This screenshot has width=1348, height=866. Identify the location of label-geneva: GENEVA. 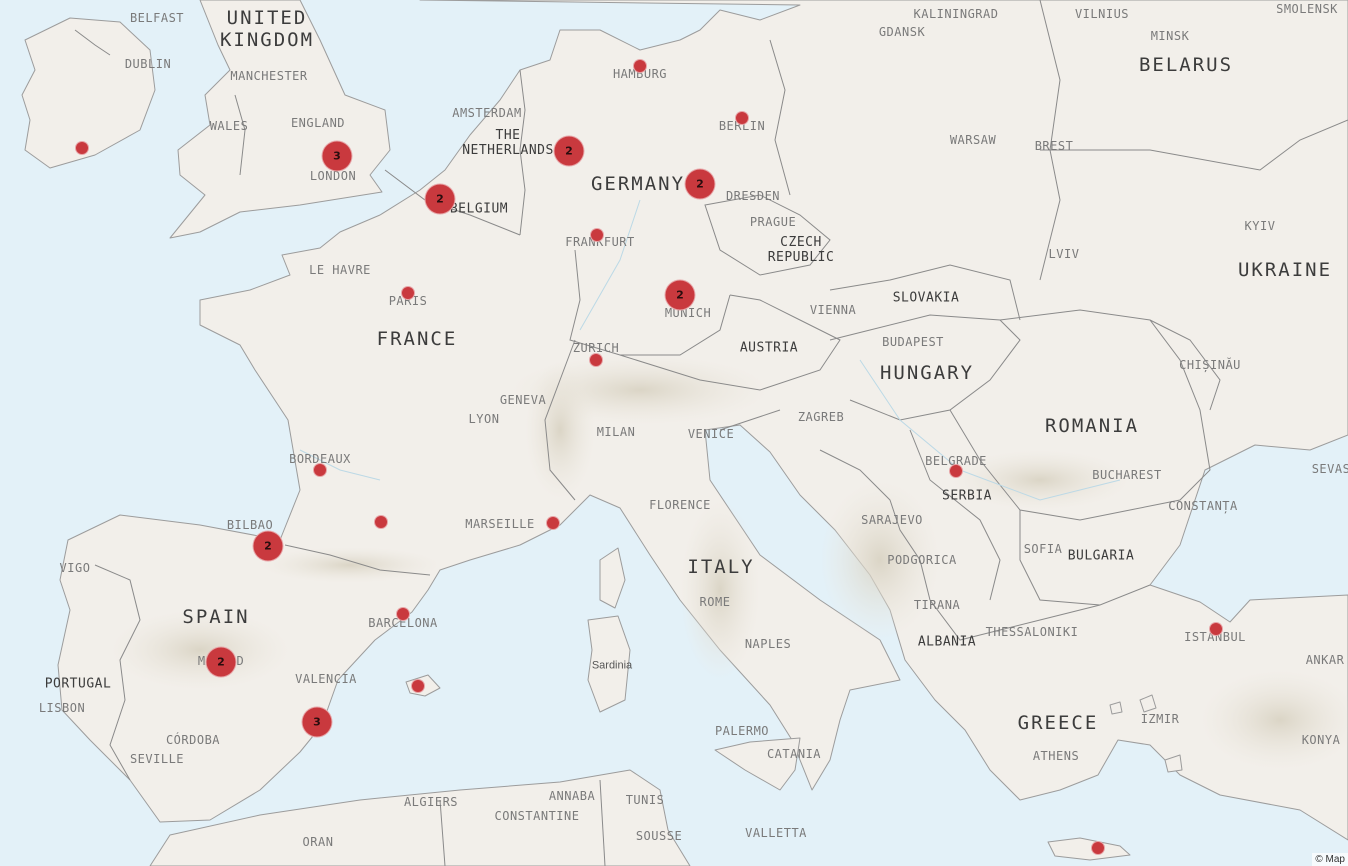
(523, 400).